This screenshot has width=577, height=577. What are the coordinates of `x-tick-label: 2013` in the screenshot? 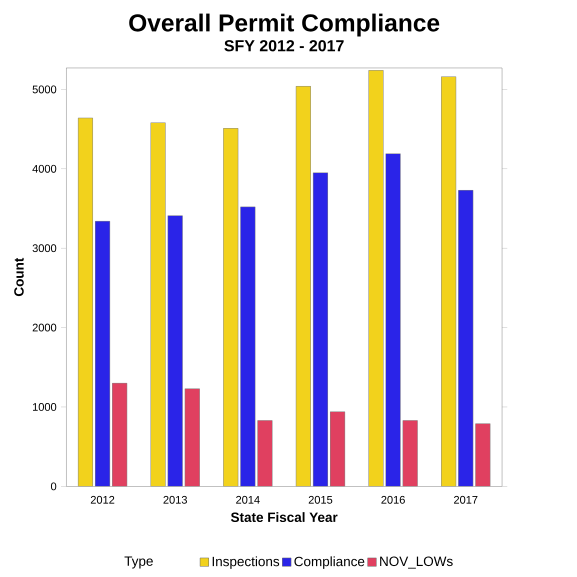 It's located at (175, 500).